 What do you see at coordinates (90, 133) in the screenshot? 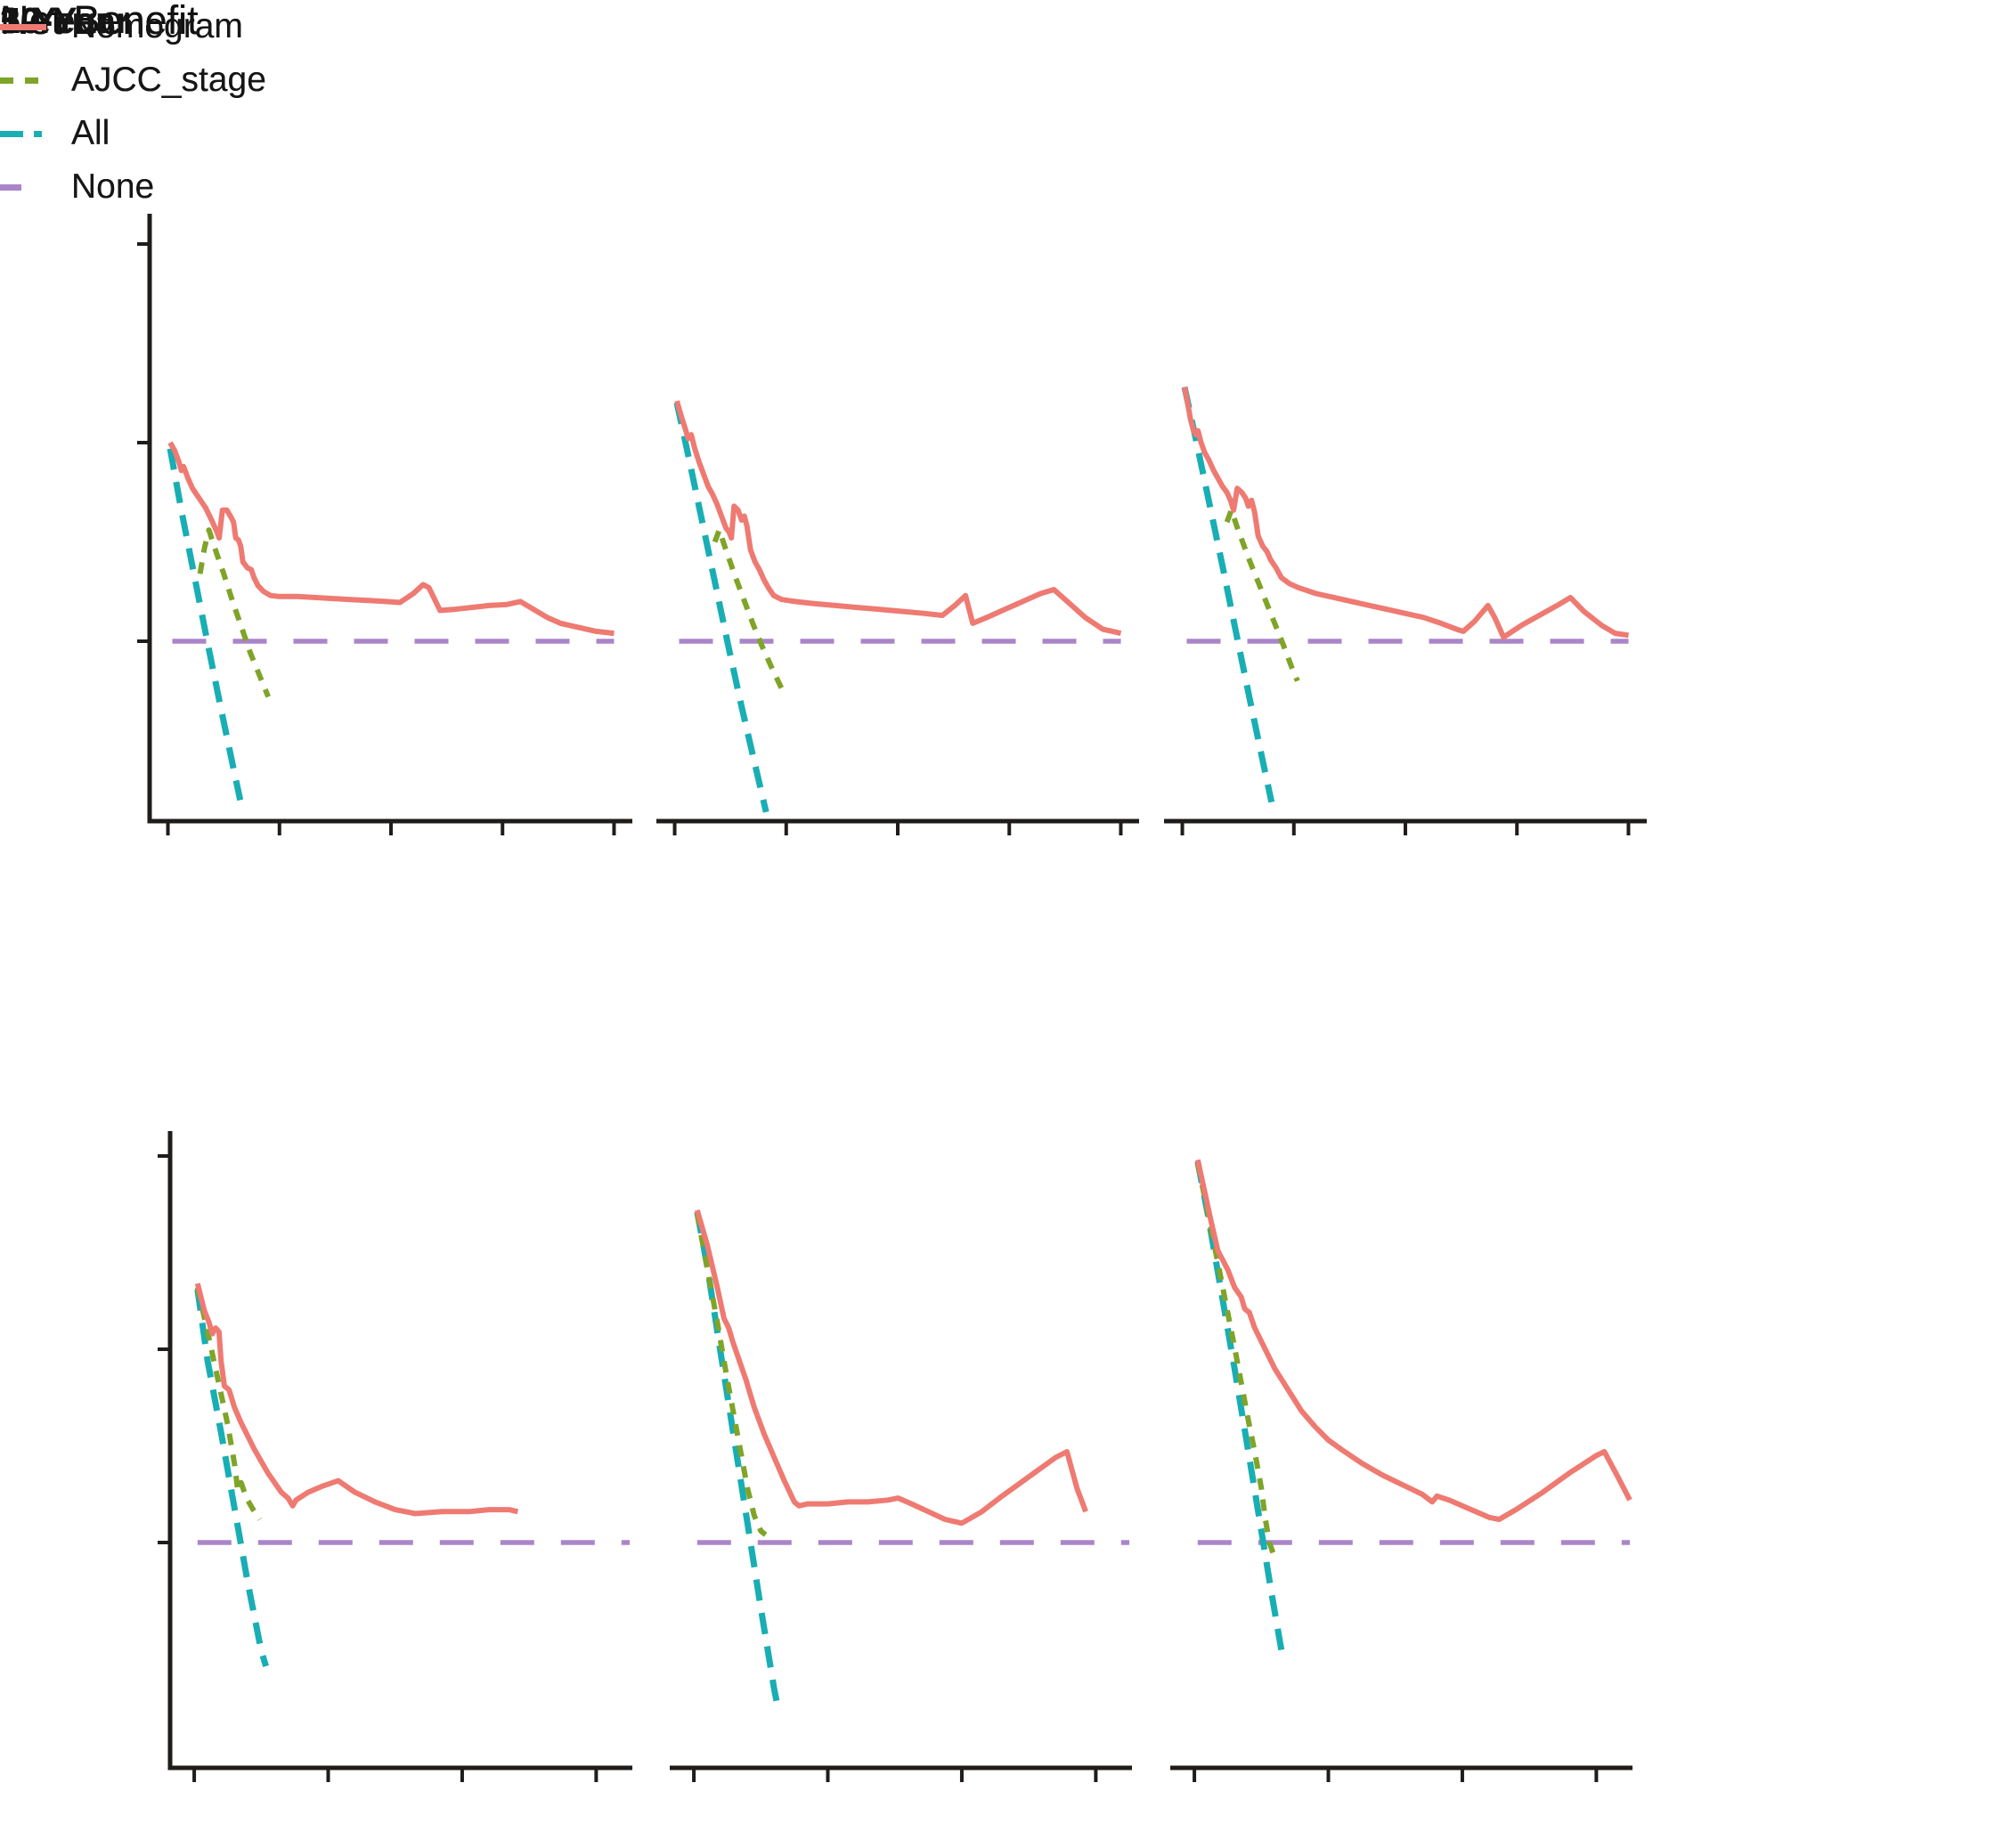
I see `legend-label: All` at bounding box center [90, 133].